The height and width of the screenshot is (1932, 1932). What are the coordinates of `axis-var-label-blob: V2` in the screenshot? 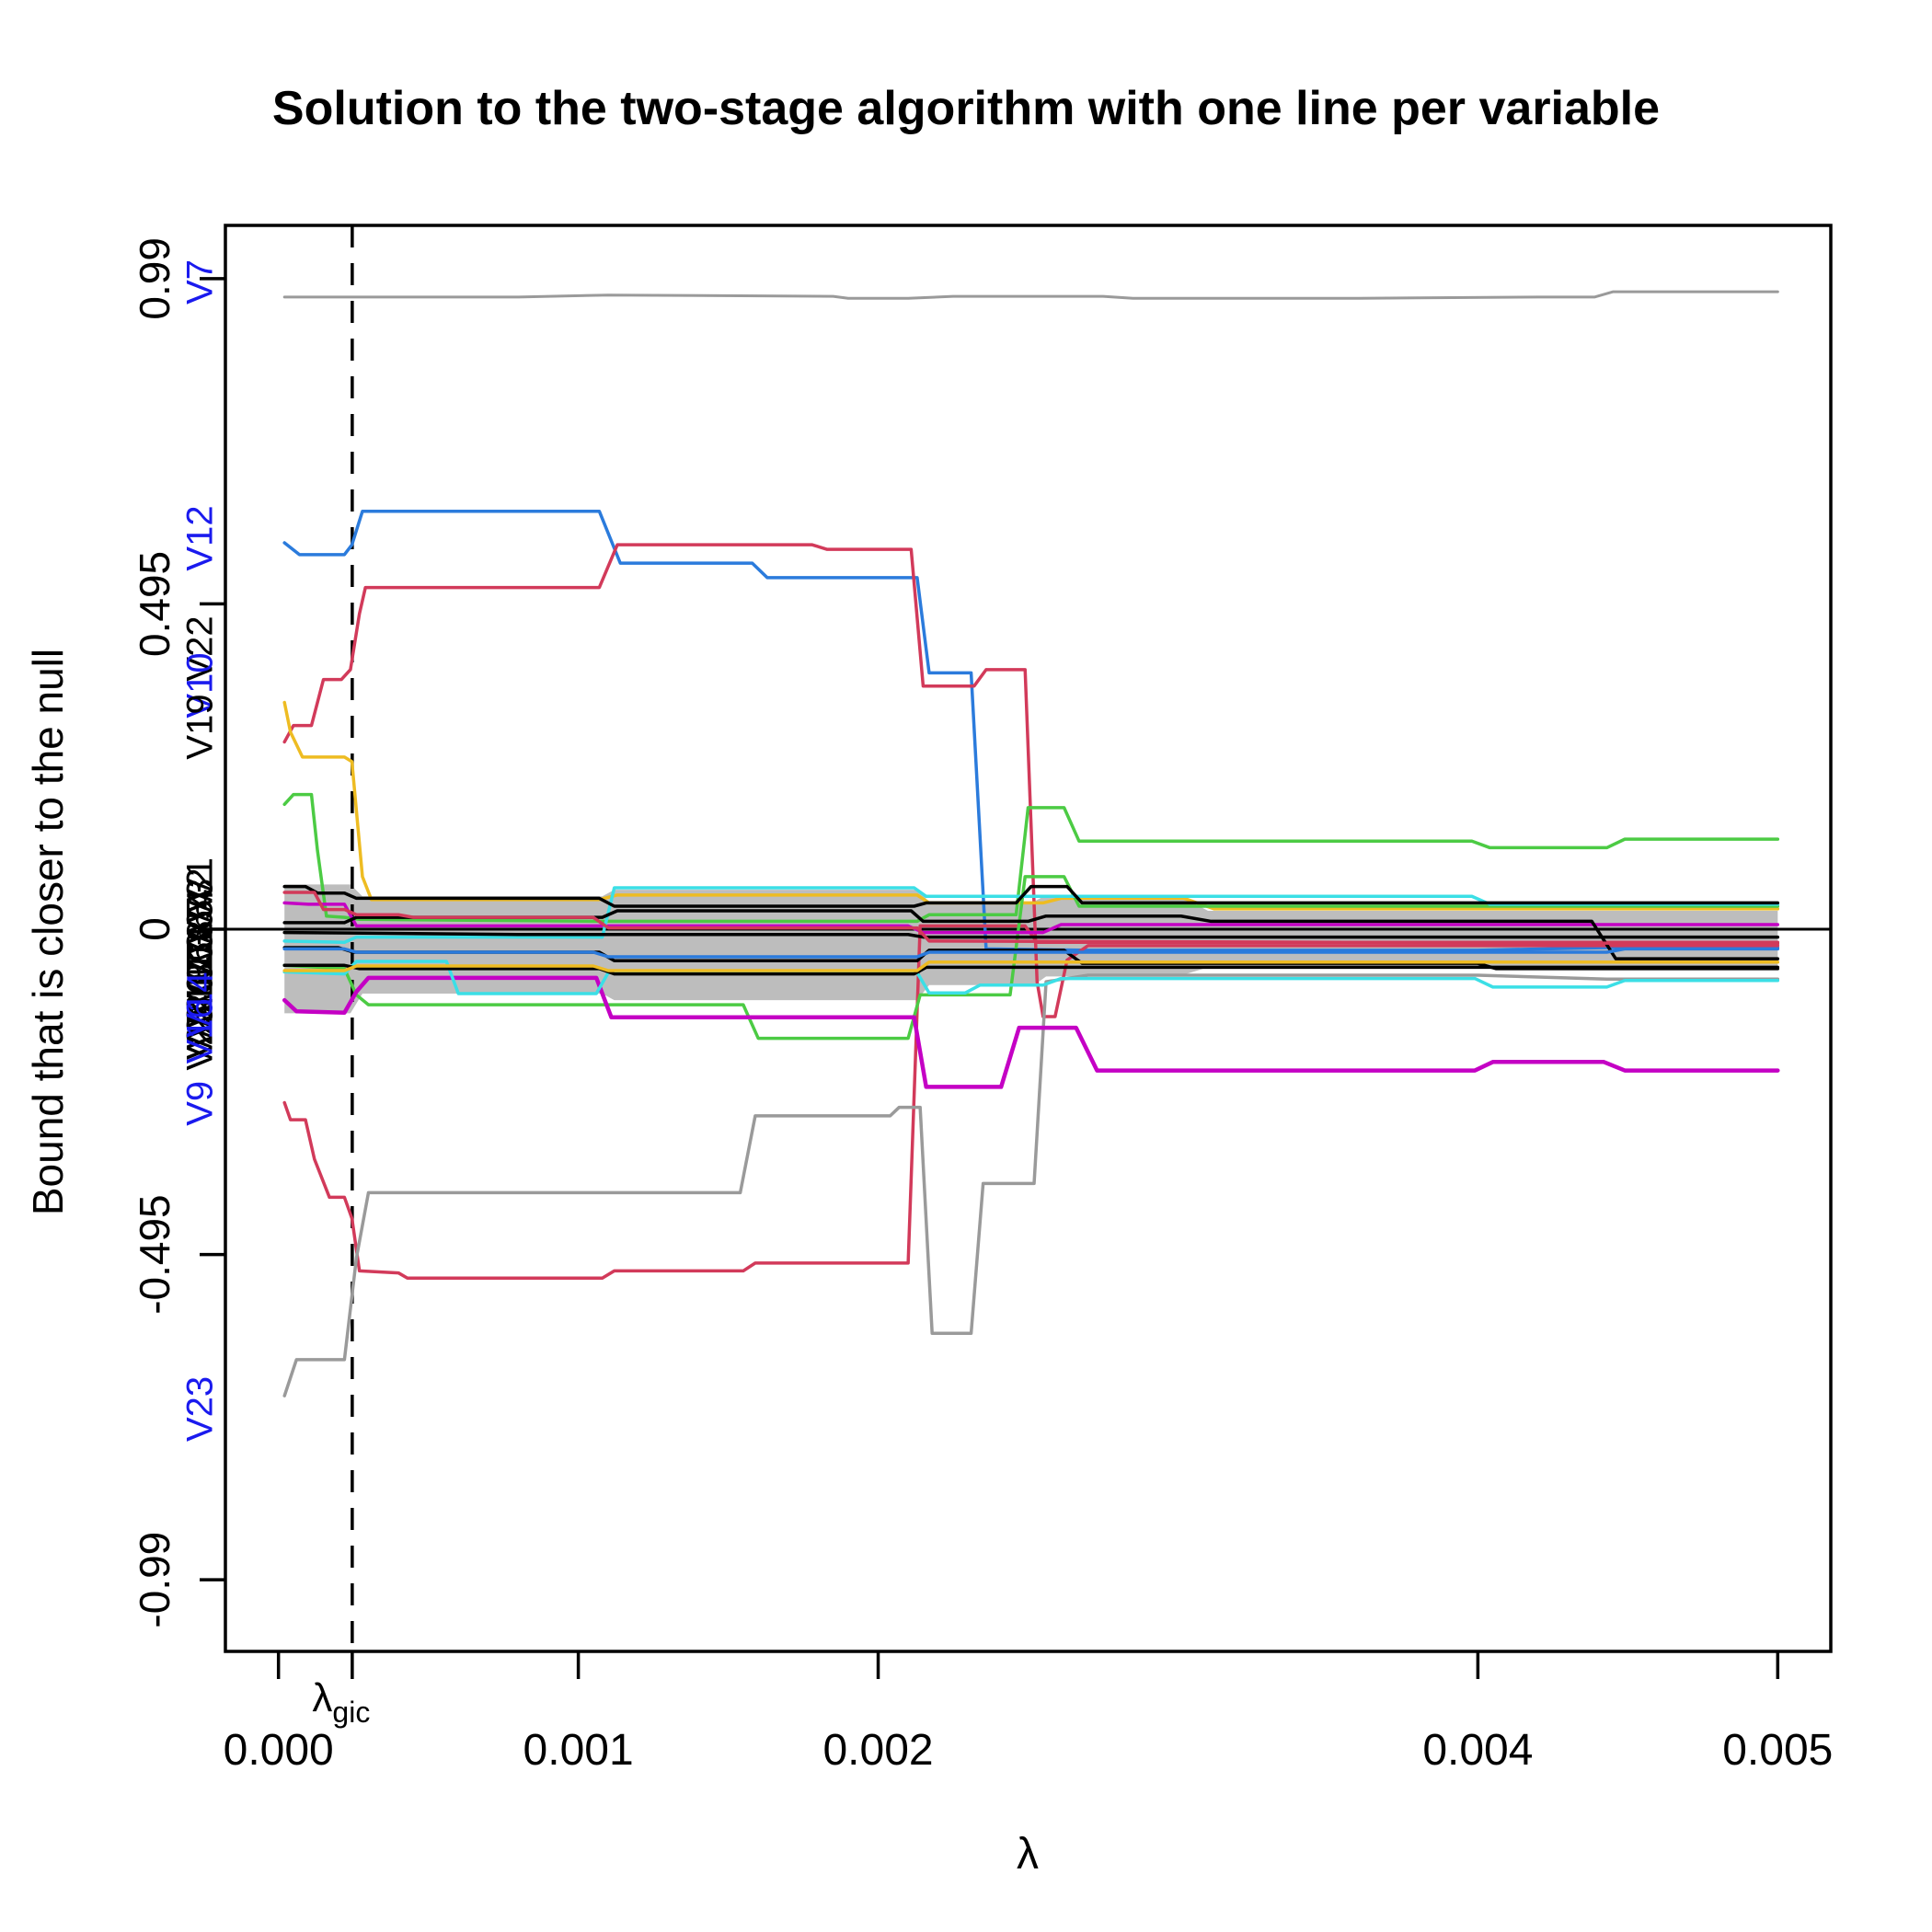 It's located at (200, 890).